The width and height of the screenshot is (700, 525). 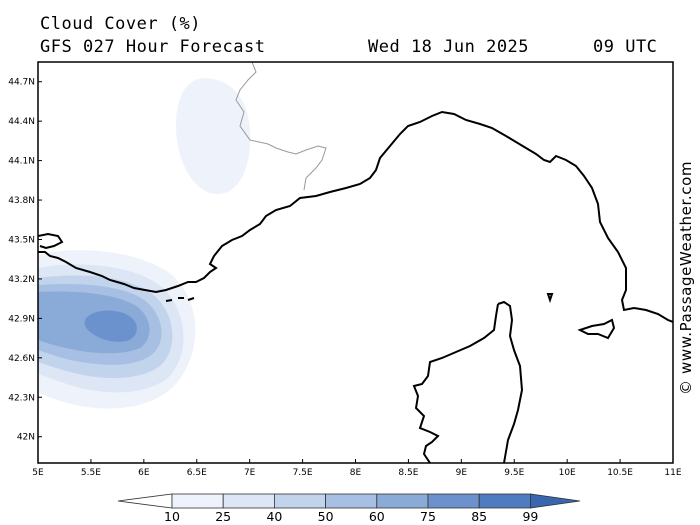 What do you see at coordinates (172, 516) in the screenshot?
I see `colorbar-label: 10` at bounding box center [172, 516].